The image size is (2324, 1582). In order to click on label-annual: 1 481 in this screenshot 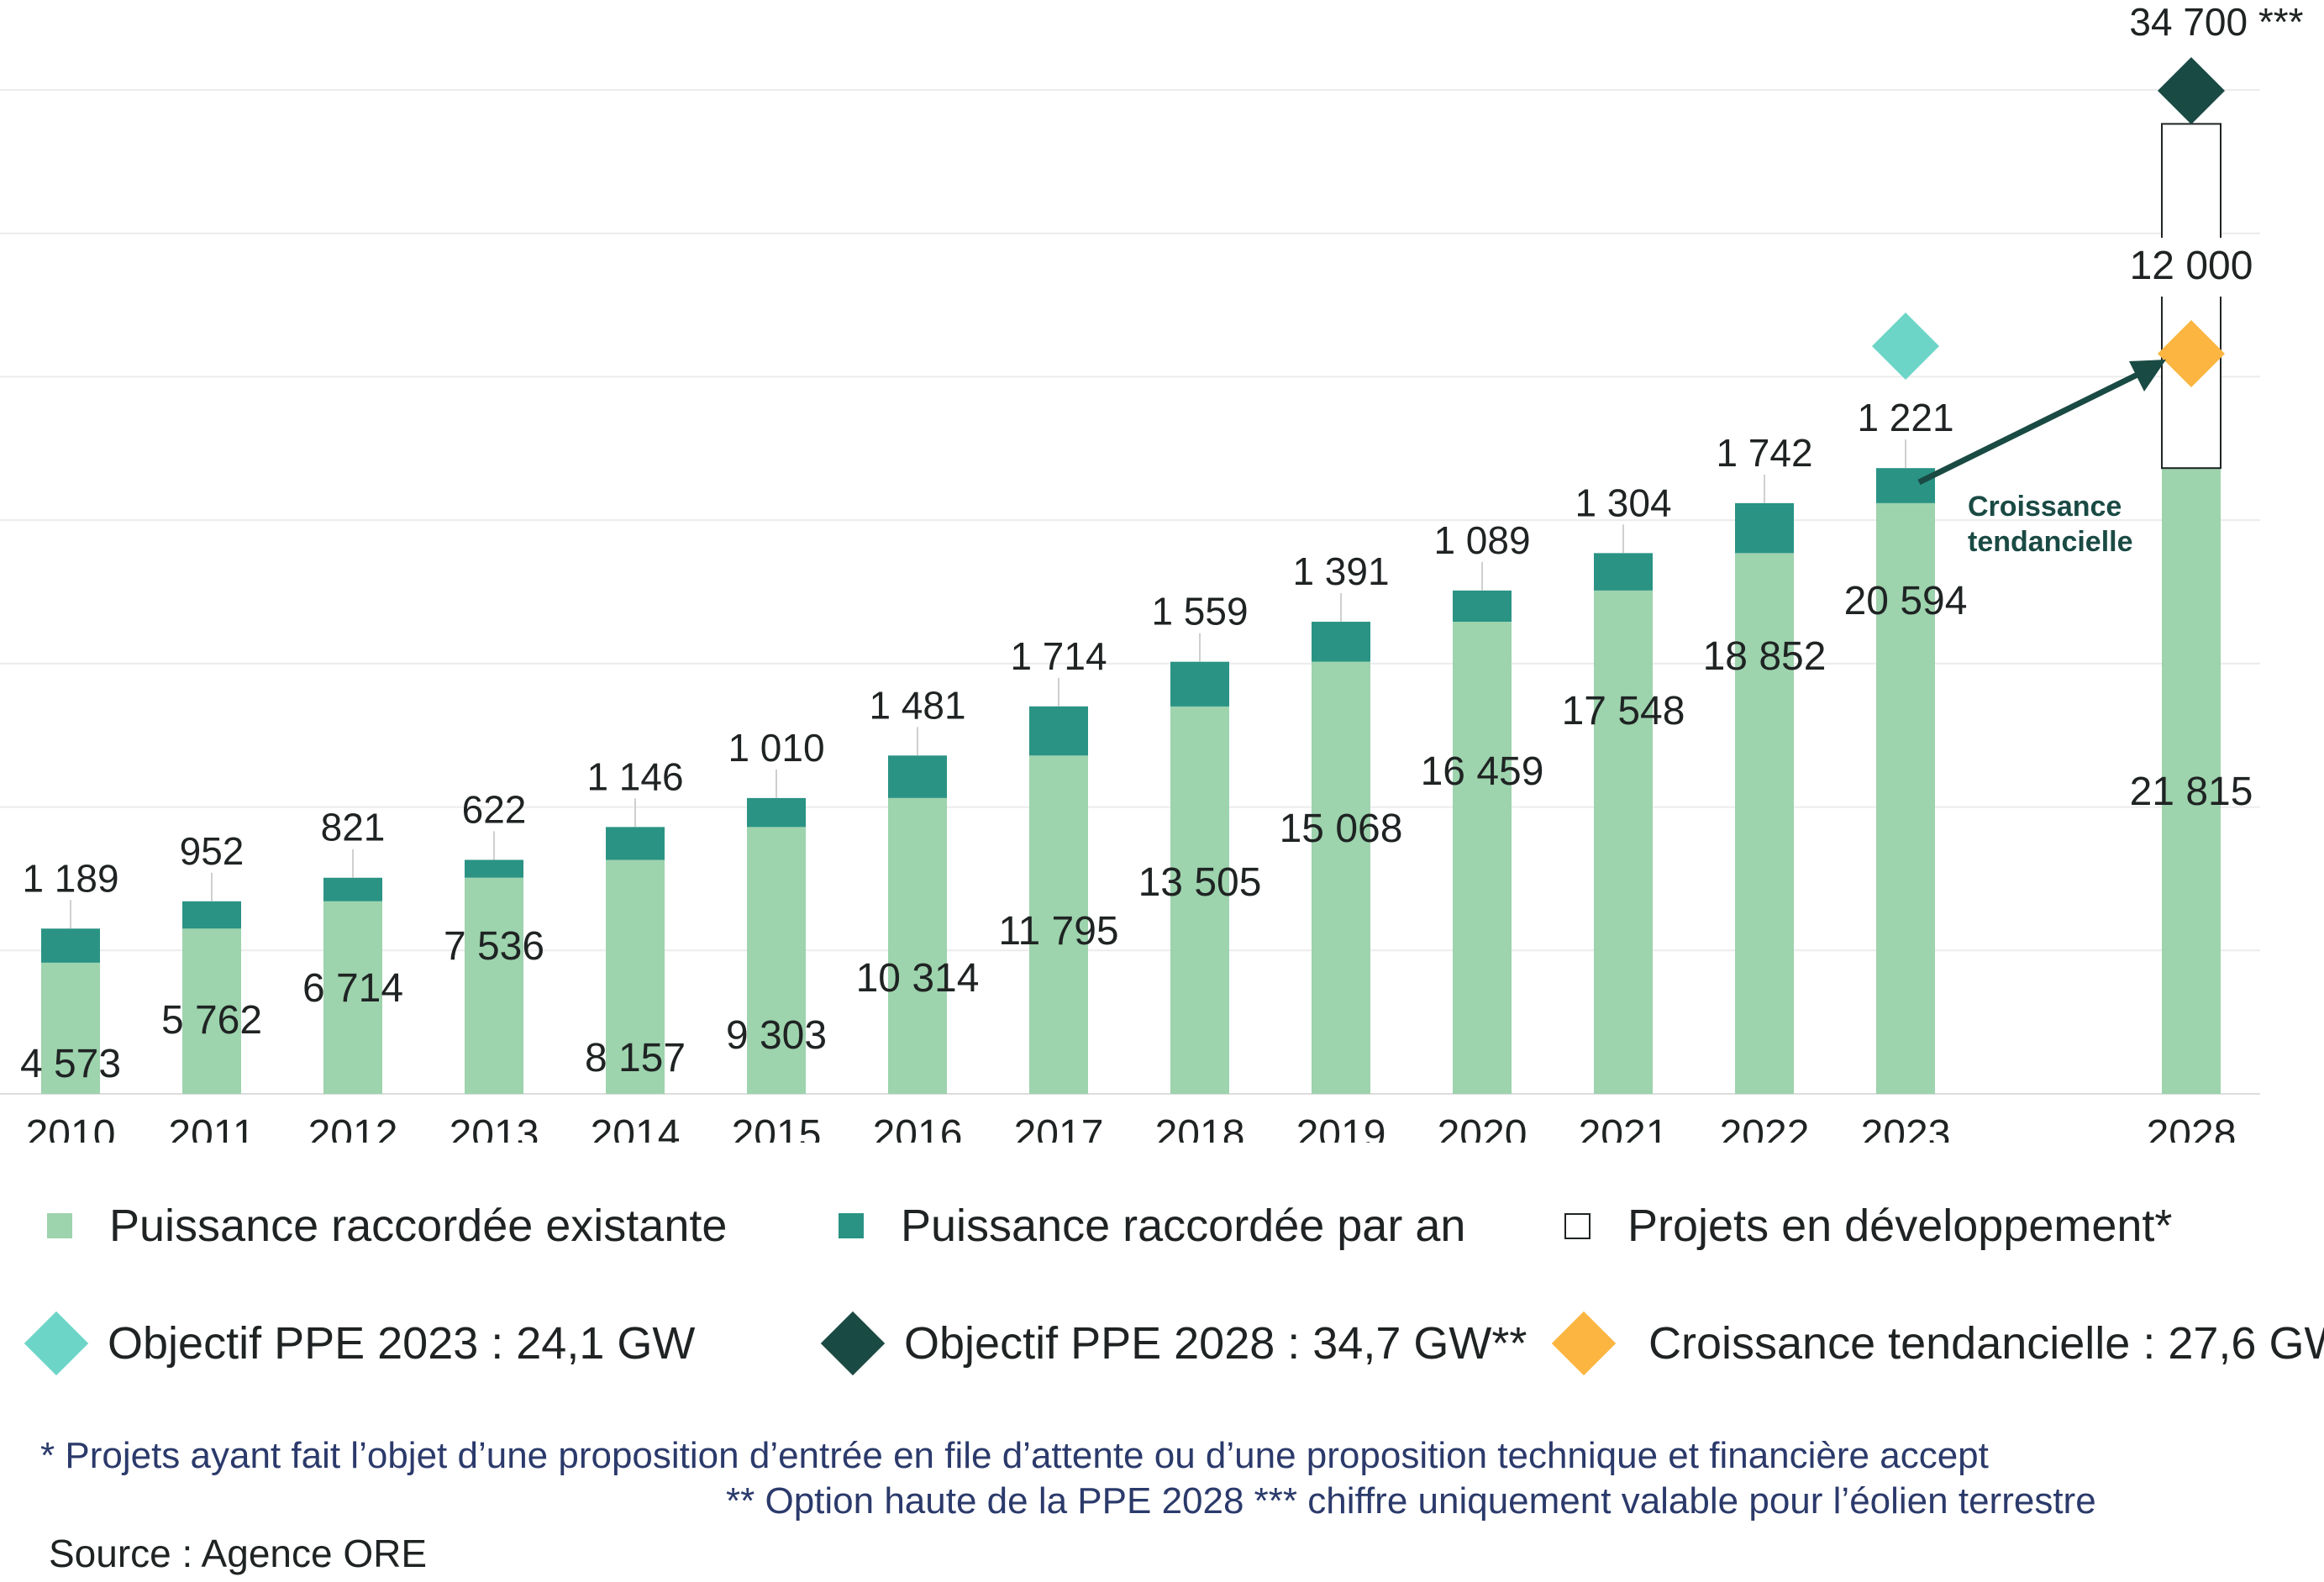, I will do `click(917, 705)`.